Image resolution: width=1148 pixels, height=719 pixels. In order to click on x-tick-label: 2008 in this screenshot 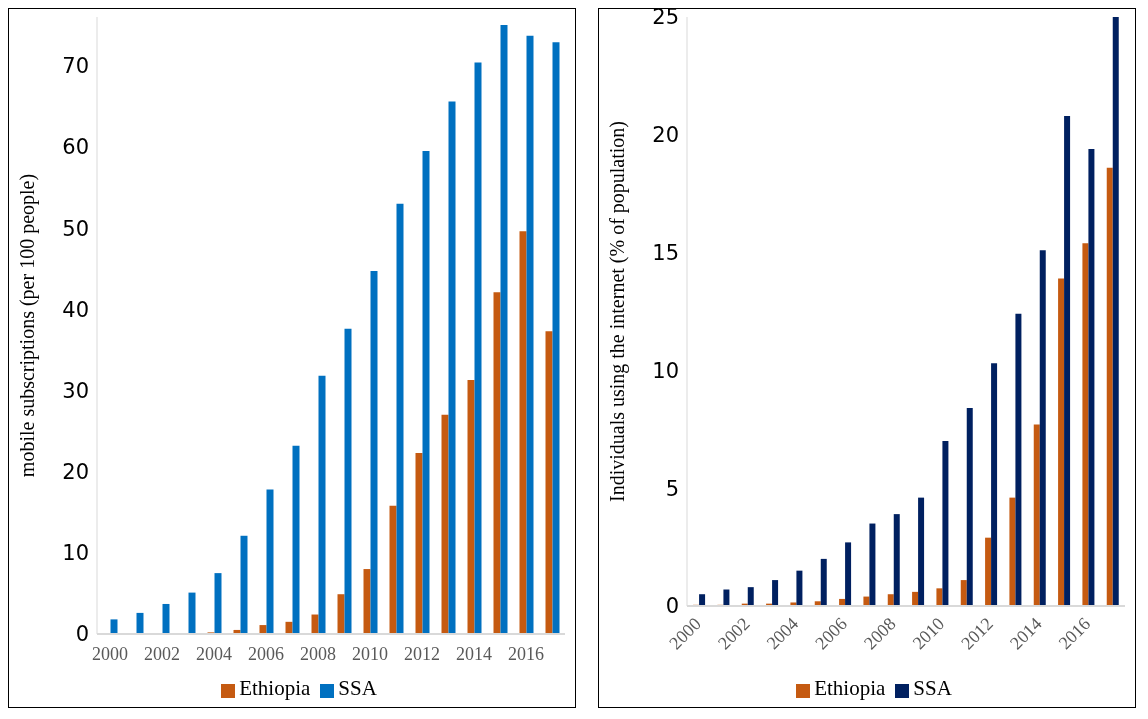, I will do `click(318, 654)`.